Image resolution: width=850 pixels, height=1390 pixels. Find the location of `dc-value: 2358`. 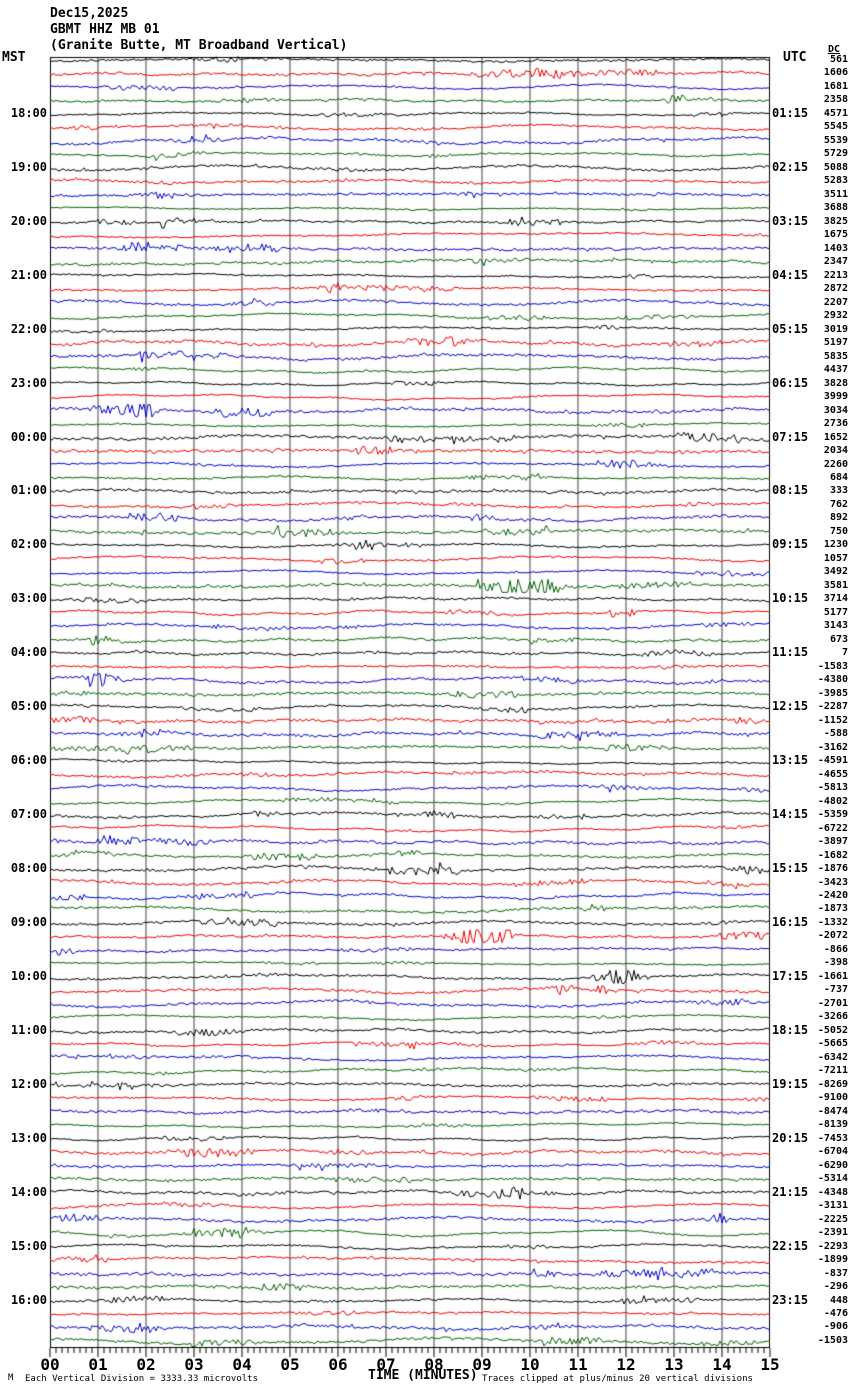

dc-value: 2358 is located at coordinates (835, 100).